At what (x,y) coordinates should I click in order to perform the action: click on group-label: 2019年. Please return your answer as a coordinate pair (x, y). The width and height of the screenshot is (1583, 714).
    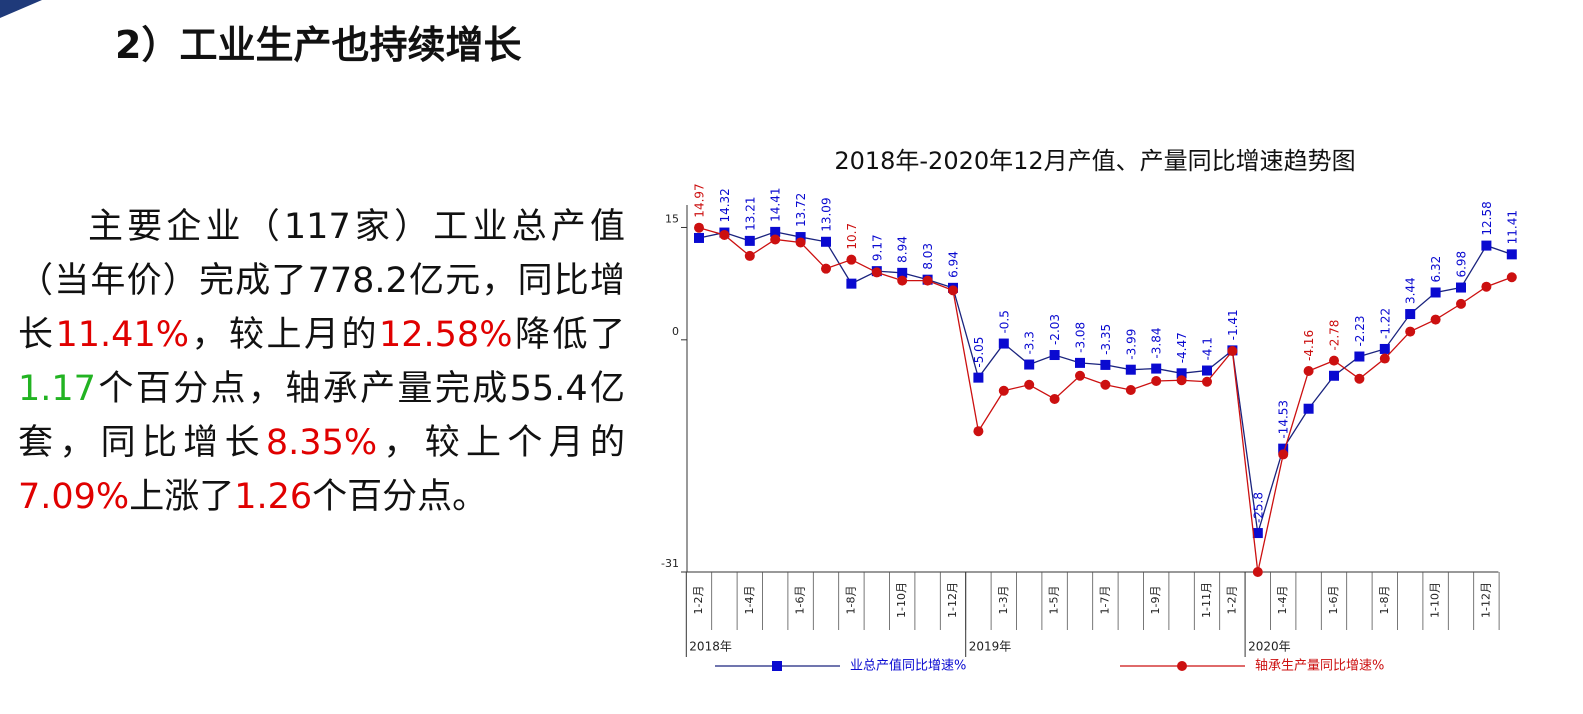
    Looking at the image, I should click on (990, 647).